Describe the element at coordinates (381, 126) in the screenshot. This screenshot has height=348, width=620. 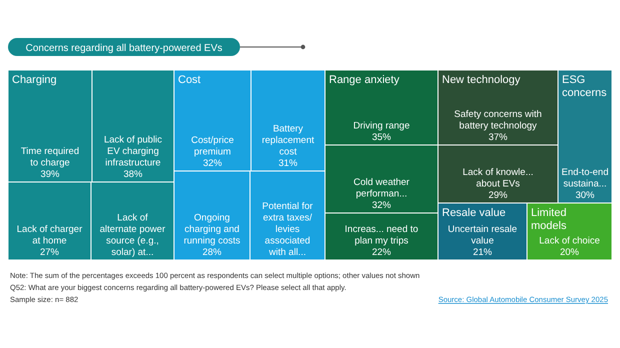
I see `category-label: Driving range` at that location.